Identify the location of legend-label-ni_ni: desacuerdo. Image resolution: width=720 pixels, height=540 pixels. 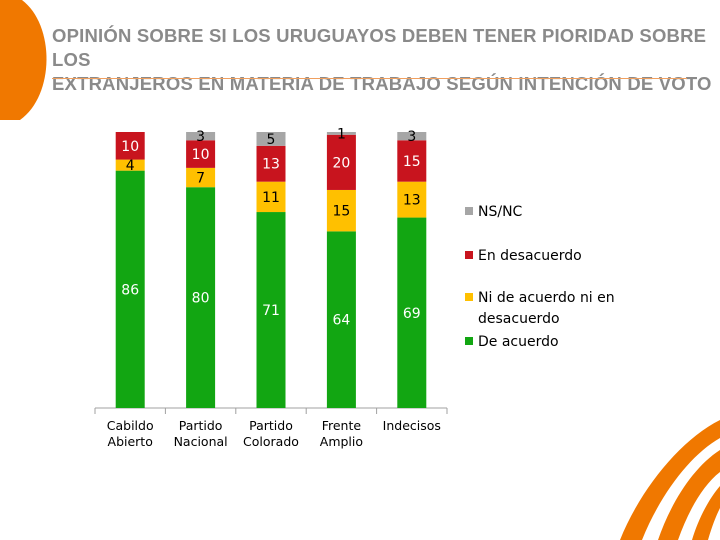
(519, 319).